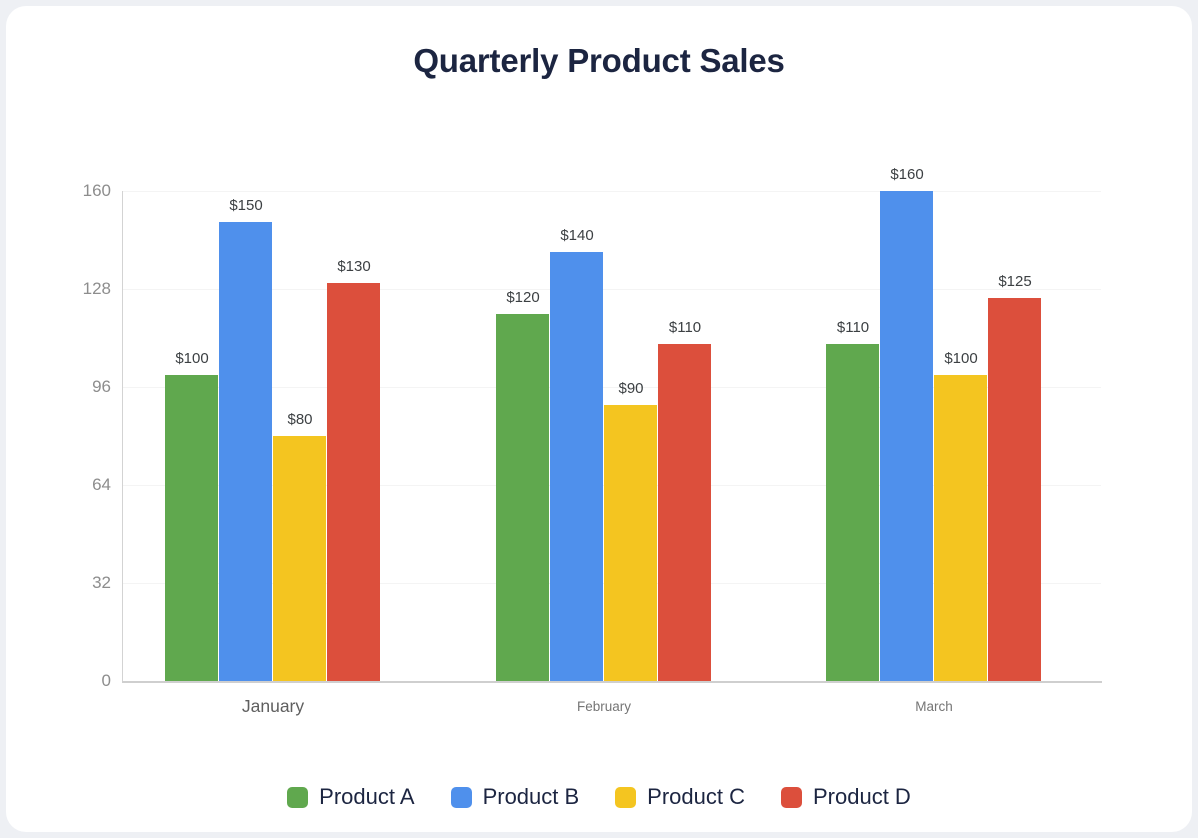  Describe the element at coordinates (245, 451) in the screenshot. I see `bar-product-b-january` at that location.